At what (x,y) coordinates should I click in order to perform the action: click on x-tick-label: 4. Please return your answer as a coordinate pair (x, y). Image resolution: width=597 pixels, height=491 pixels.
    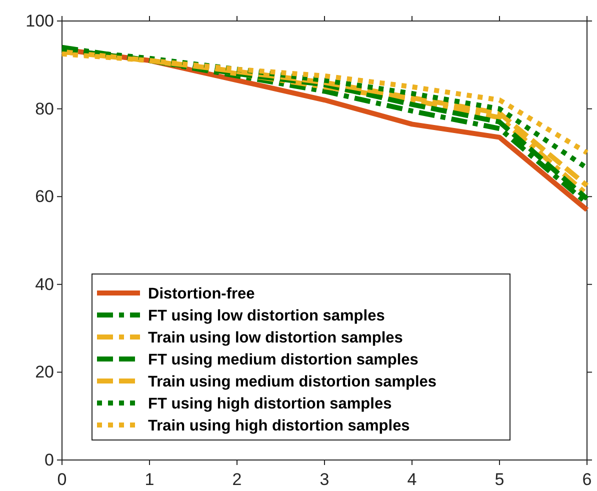
    Looking at the image, I should click on (412, 479).